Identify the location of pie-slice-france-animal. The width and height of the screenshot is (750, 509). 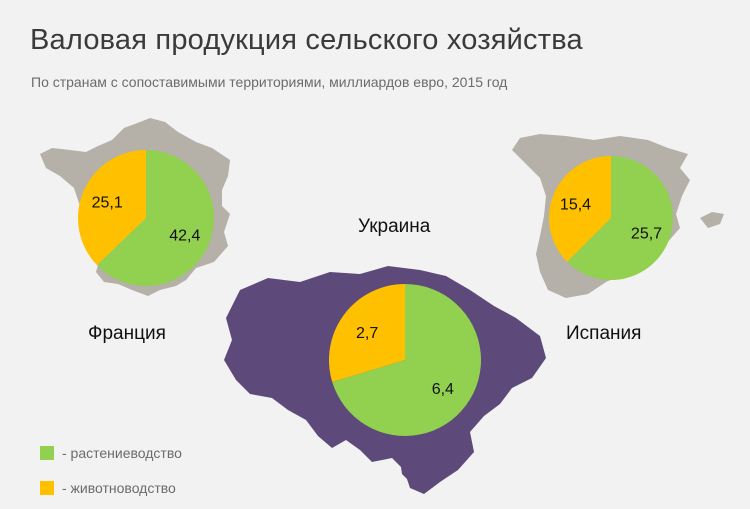
(112, 208).